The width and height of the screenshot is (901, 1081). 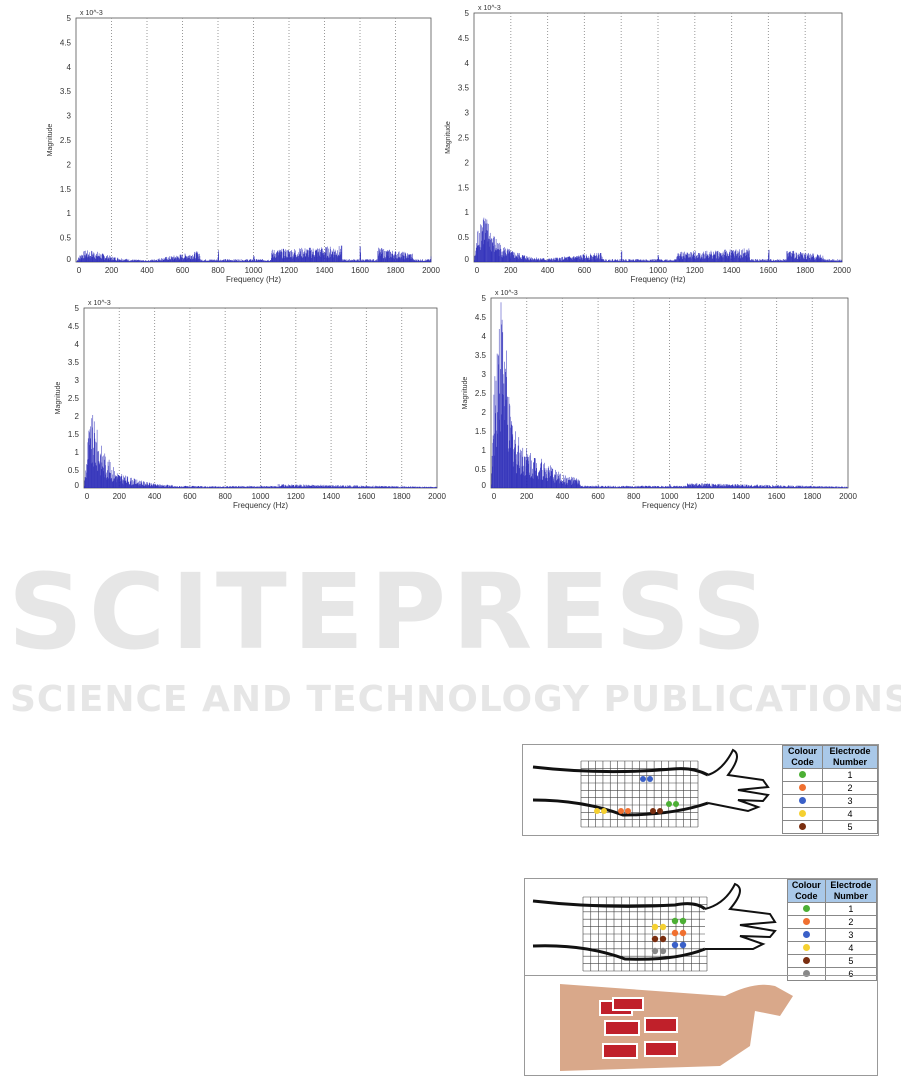 What do you see at coordinates (851, 935) in the screenshot?
I see `electrode-number: 3` at bounding box center [851, 935].